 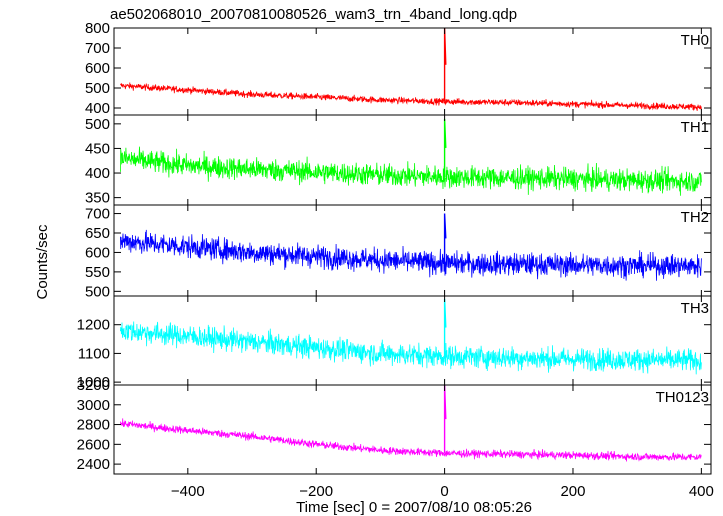 What do you see at coordinates (93, 405) in the screenshot?
I see `y-tick-label: 3000` at bounding box center [93, 405].